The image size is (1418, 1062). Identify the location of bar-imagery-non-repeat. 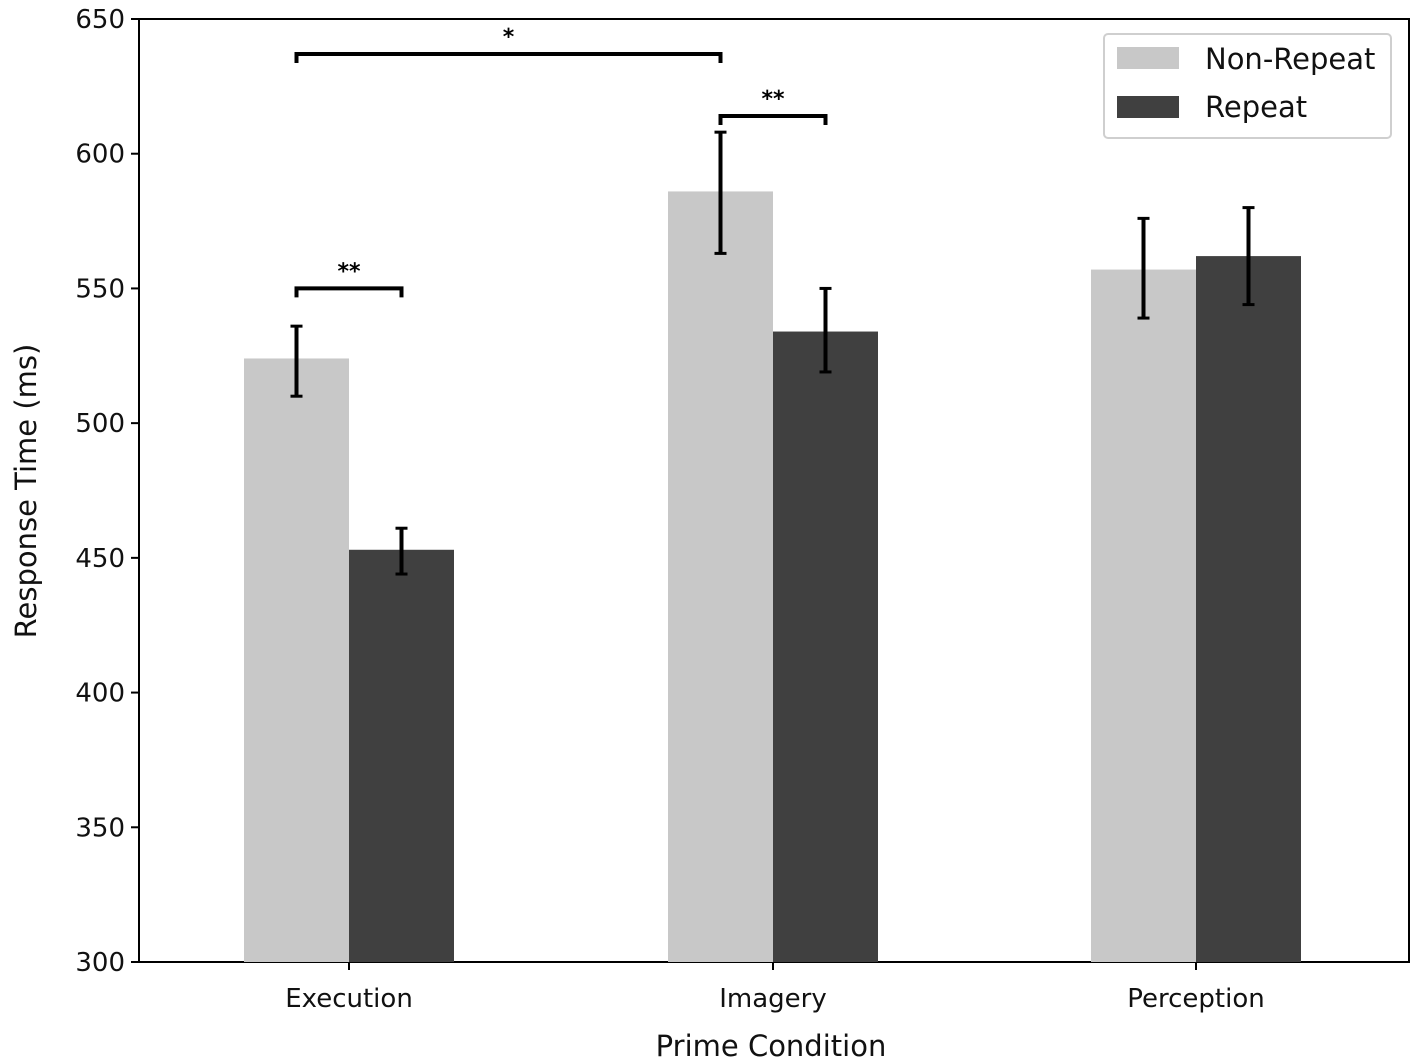
(720, 577).